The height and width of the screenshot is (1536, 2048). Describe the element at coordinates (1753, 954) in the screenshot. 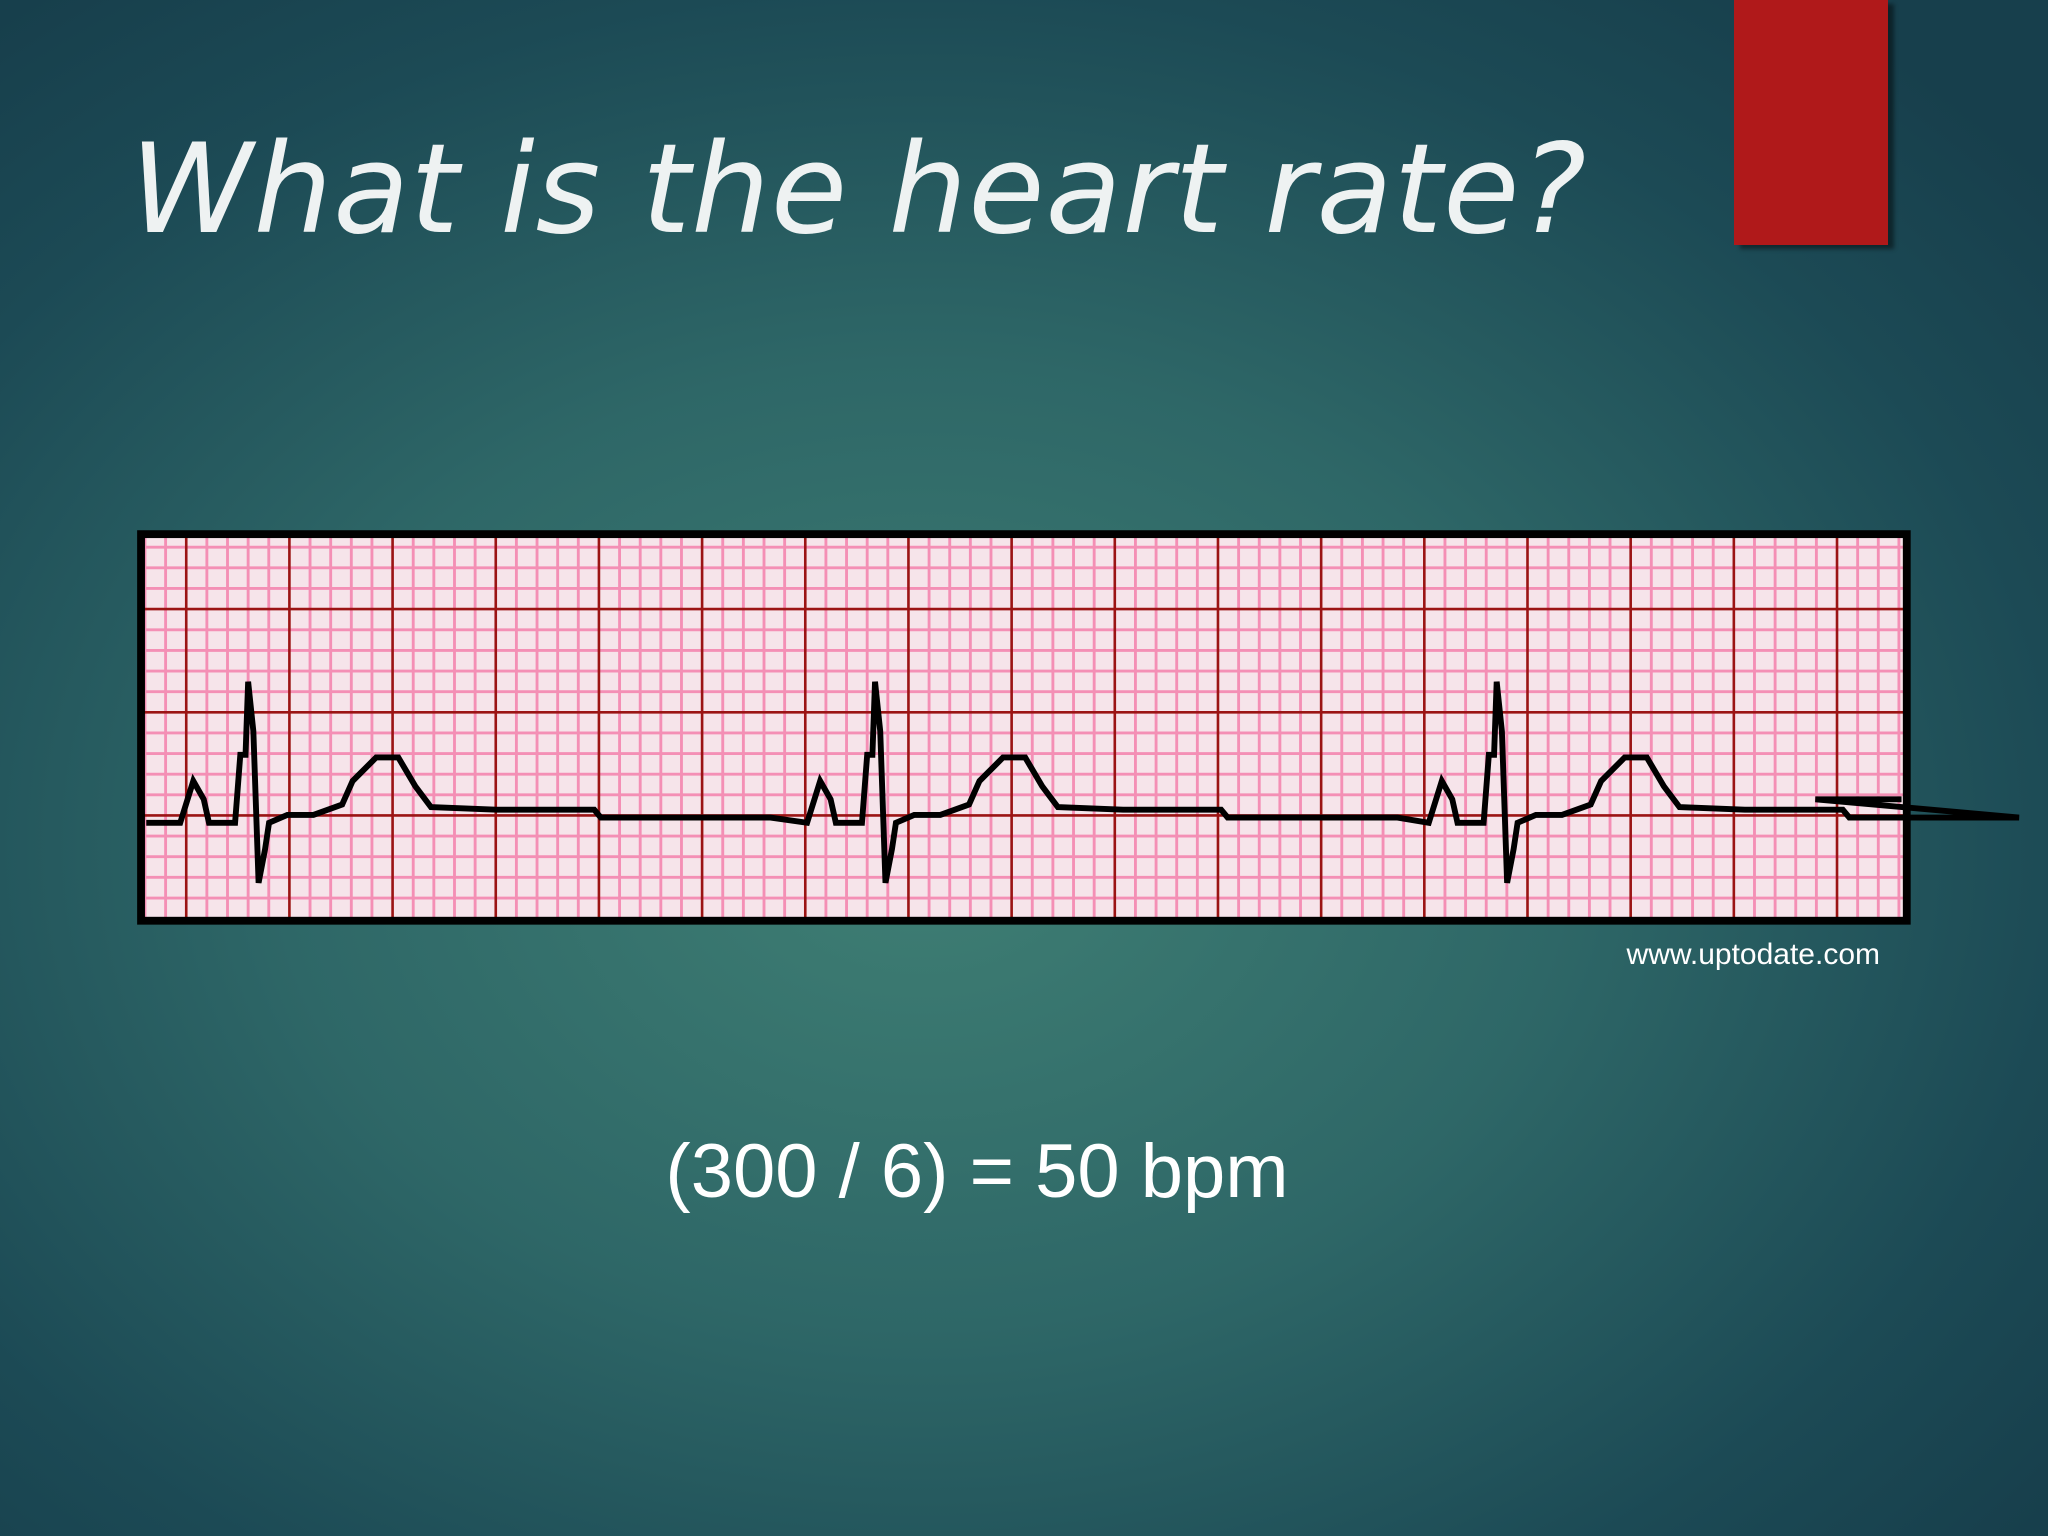

I see `source-credit: www.uptodate.com` at that location.